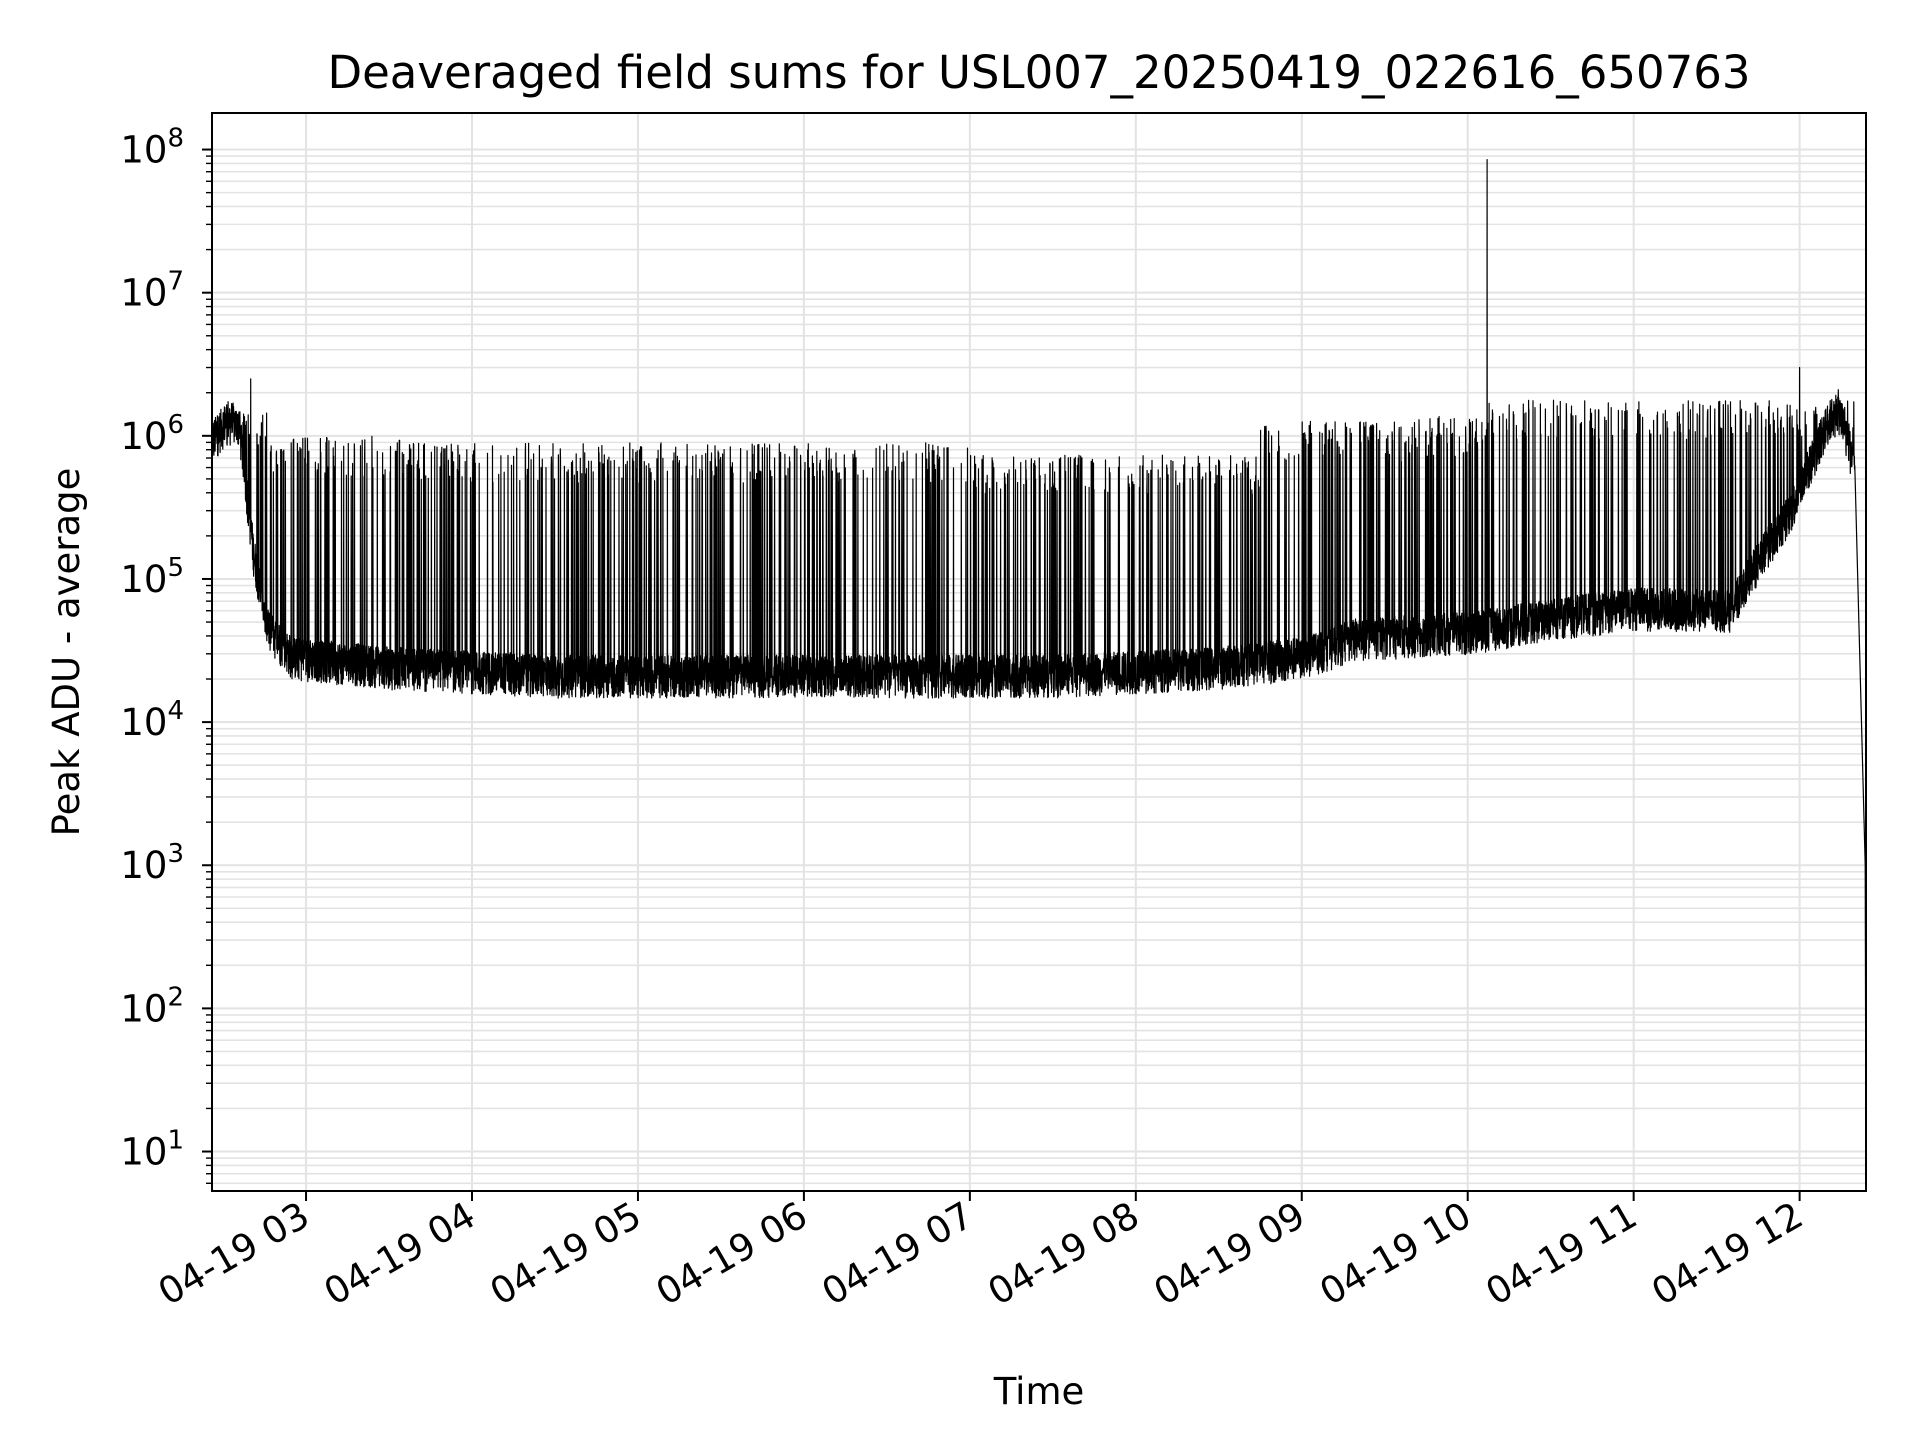 The image size is (1920, 1445). I want to click on x-tick-label: 04-19 04, so click(400, 1254).